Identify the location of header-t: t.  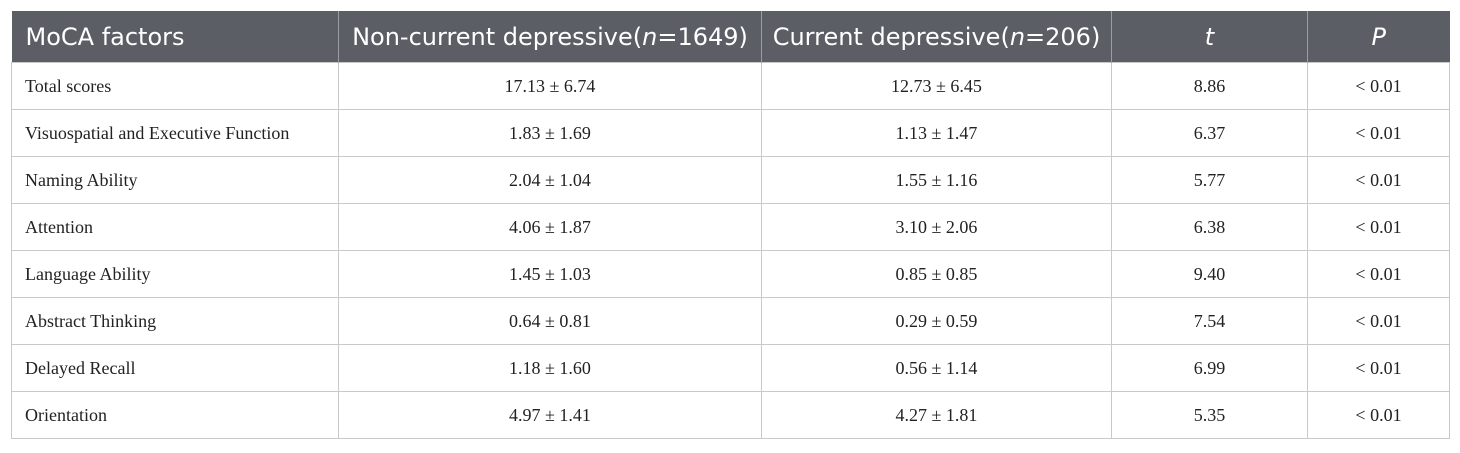
(1209, 37).